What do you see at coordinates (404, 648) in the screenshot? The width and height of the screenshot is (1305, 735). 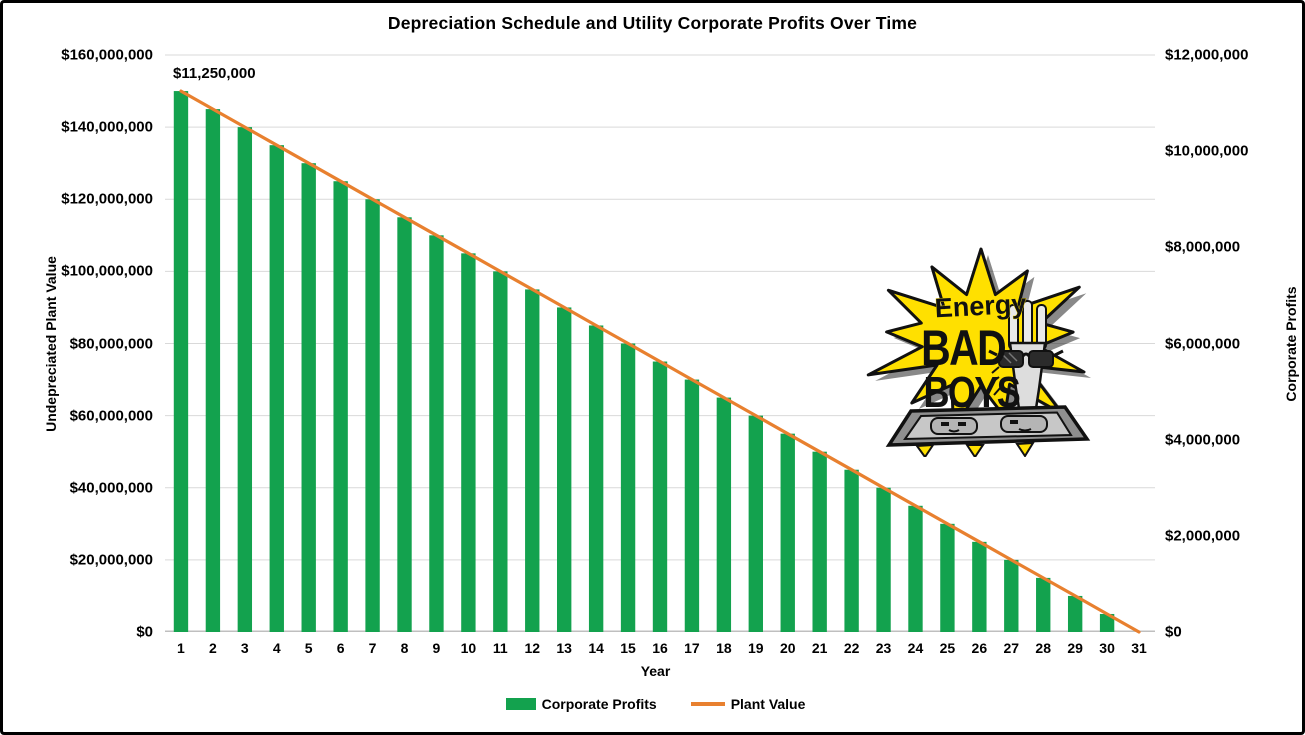 I see `x-tick-label: 8` at bounding box center [404, 648].